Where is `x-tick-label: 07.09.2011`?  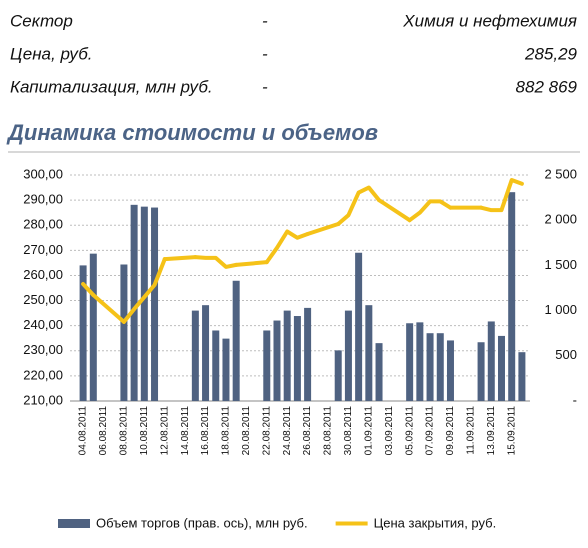
x-tick-label: 07.09.2011 is located at coordinates (430, 431).